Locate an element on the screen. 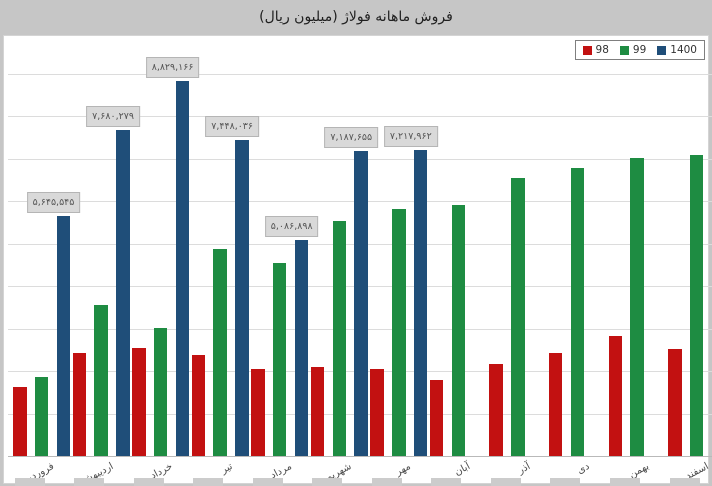 The width and height of the screenshot is (712, 486). legend-label: 99 is located at coordinates (639, 50).